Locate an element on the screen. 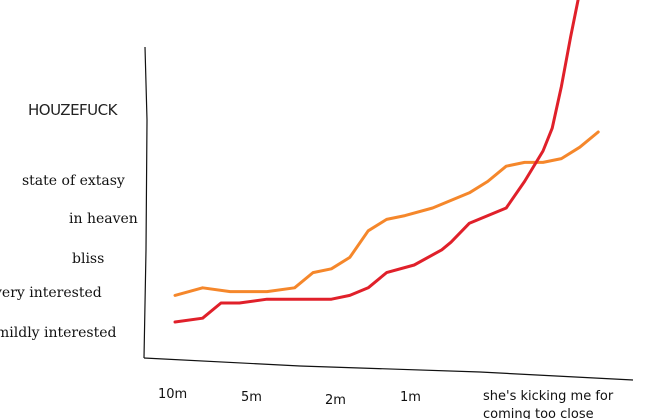  x-axis is located at coordinates (388, 369).